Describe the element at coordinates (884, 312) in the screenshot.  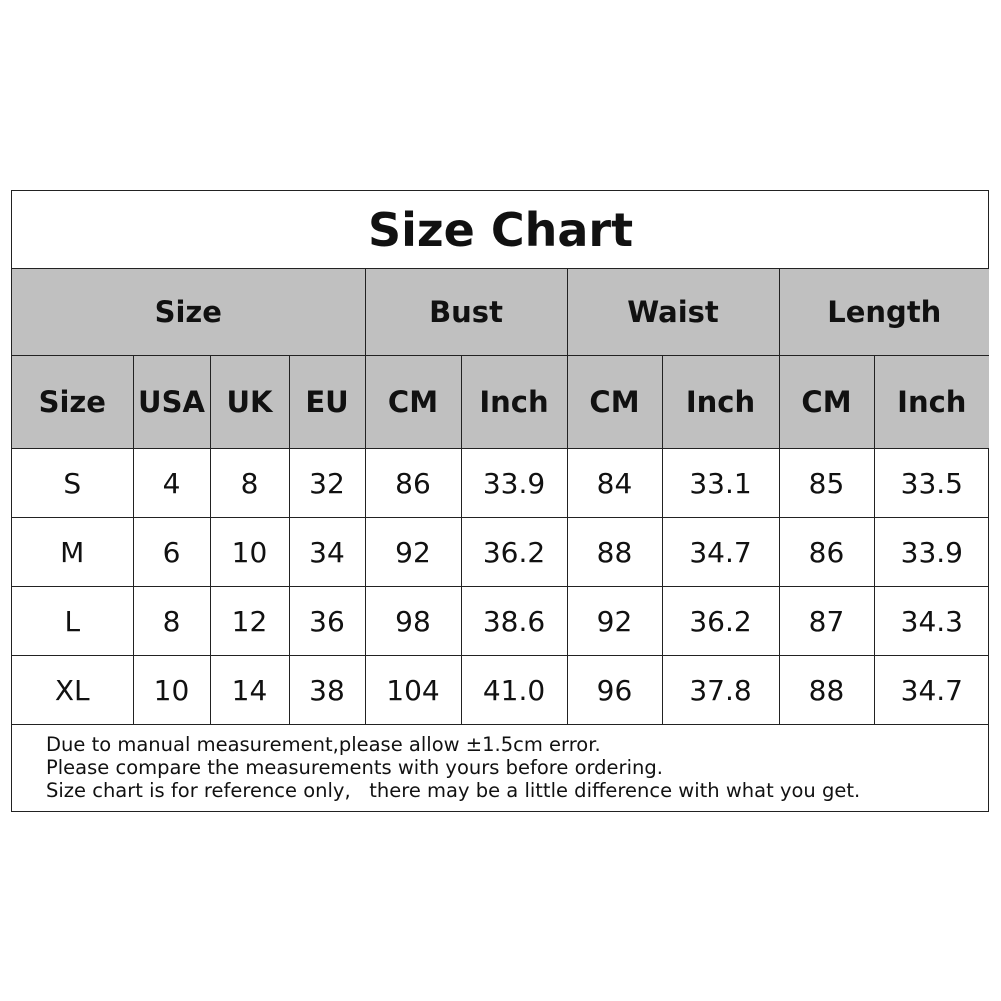
I see `group-header-cell: Length` at that location.